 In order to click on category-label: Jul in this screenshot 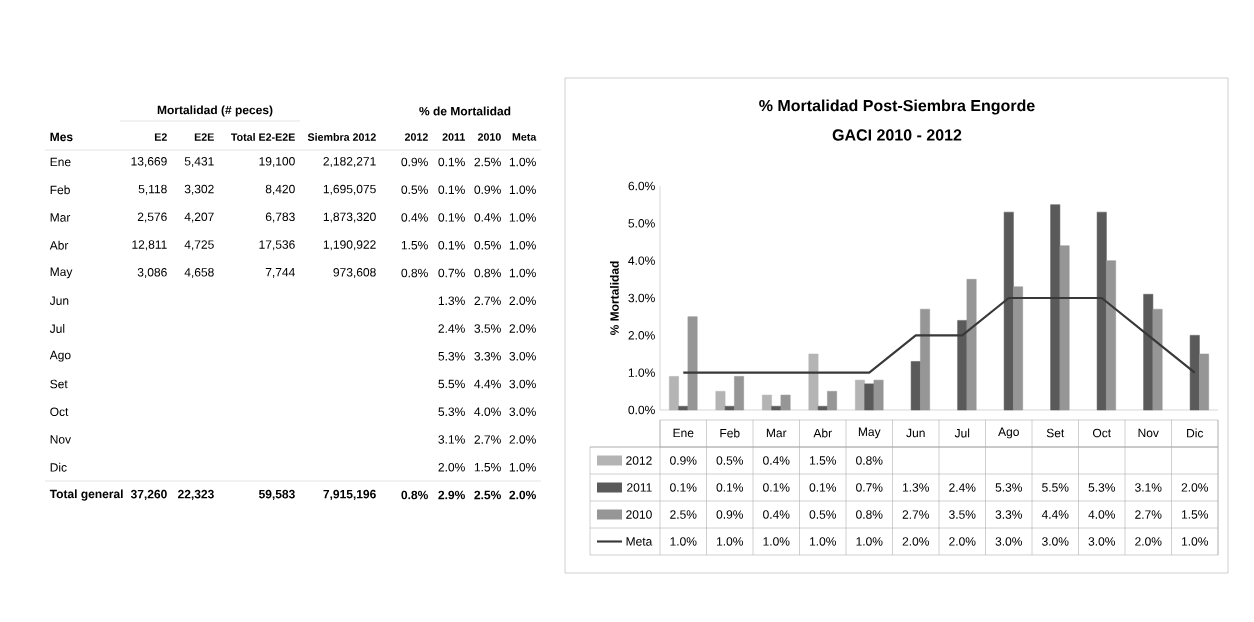, I will do `click(57, 328)`.